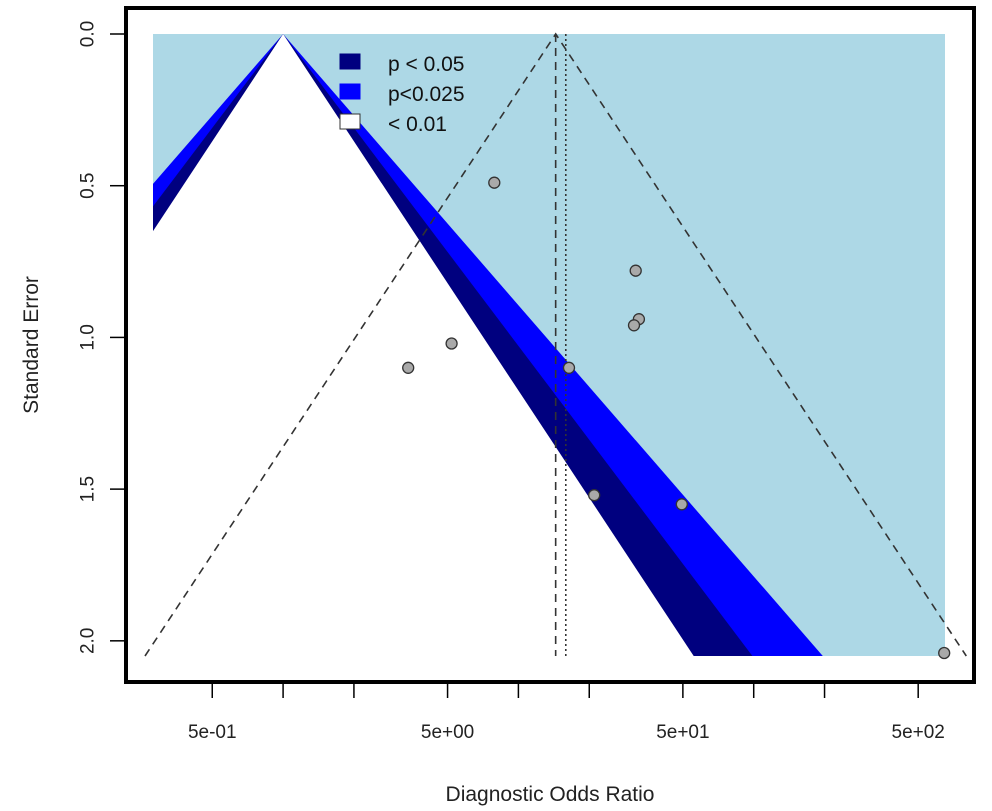  What do you see at coordinates (88, 641) in the screenshot?
I see `y-tick-label: 2.0` at bounding box center [88, 641].